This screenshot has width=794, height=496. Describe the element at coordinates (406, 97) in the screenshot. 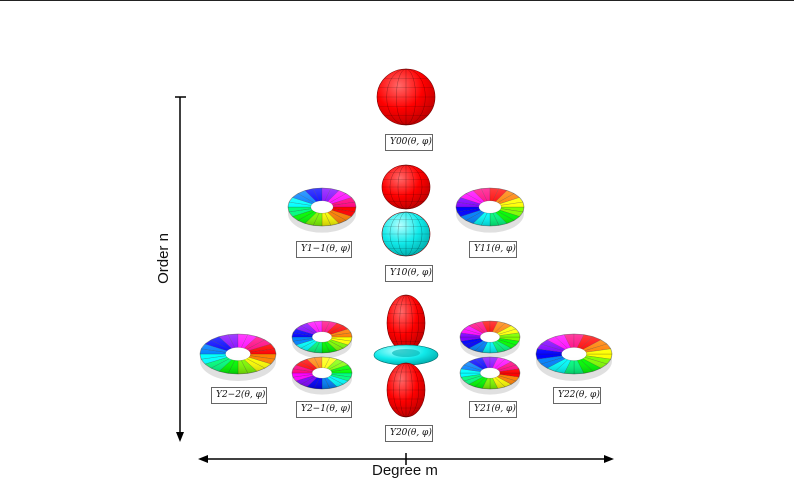

I see `y00-sphere` at that location.